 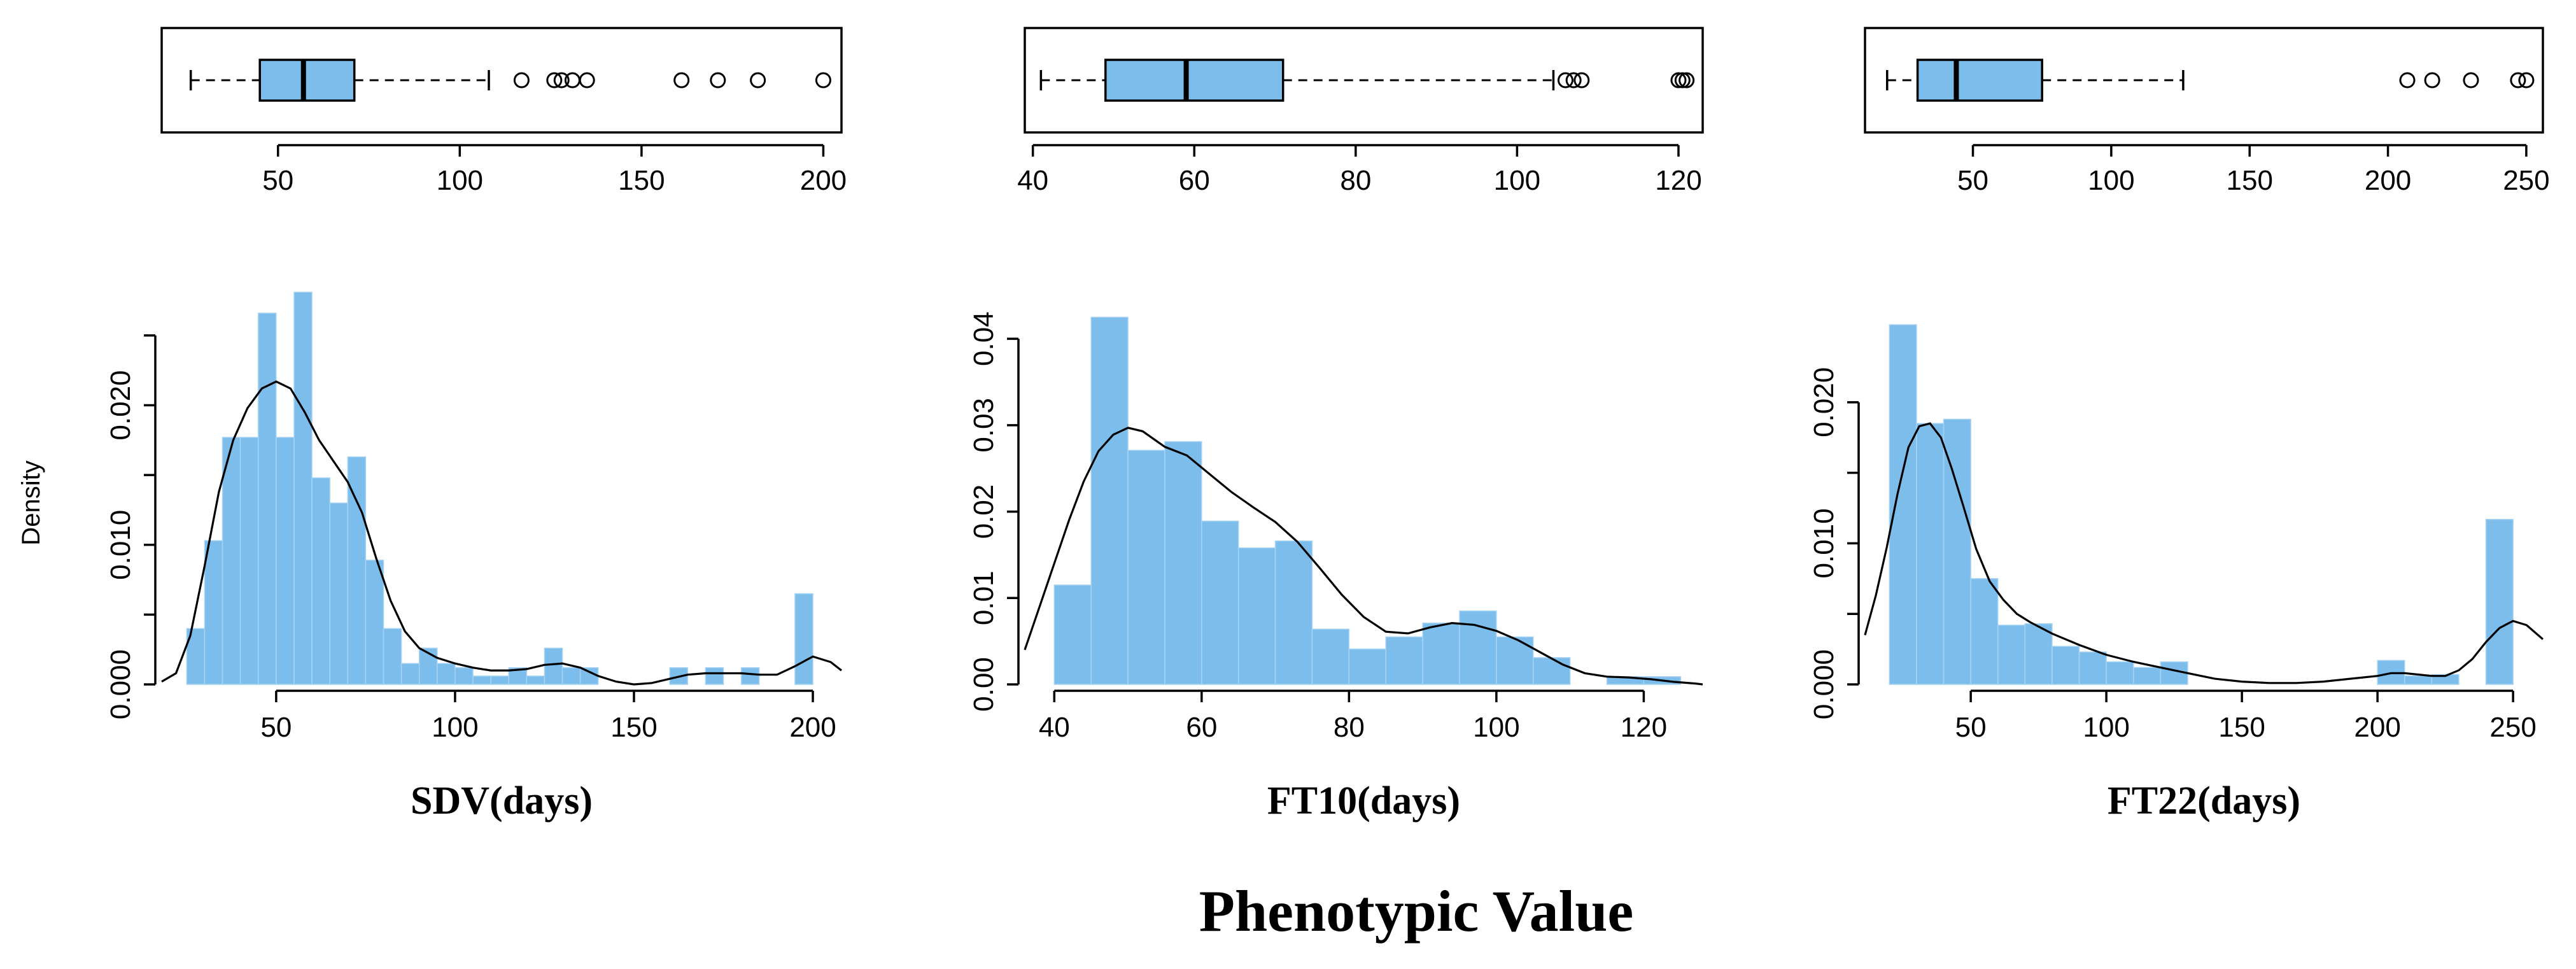 What do you see at coordinates (1363, 801) in the screenshot?
I see `x-axis-title: FT10(days)` at bounding box center [1363, 801].